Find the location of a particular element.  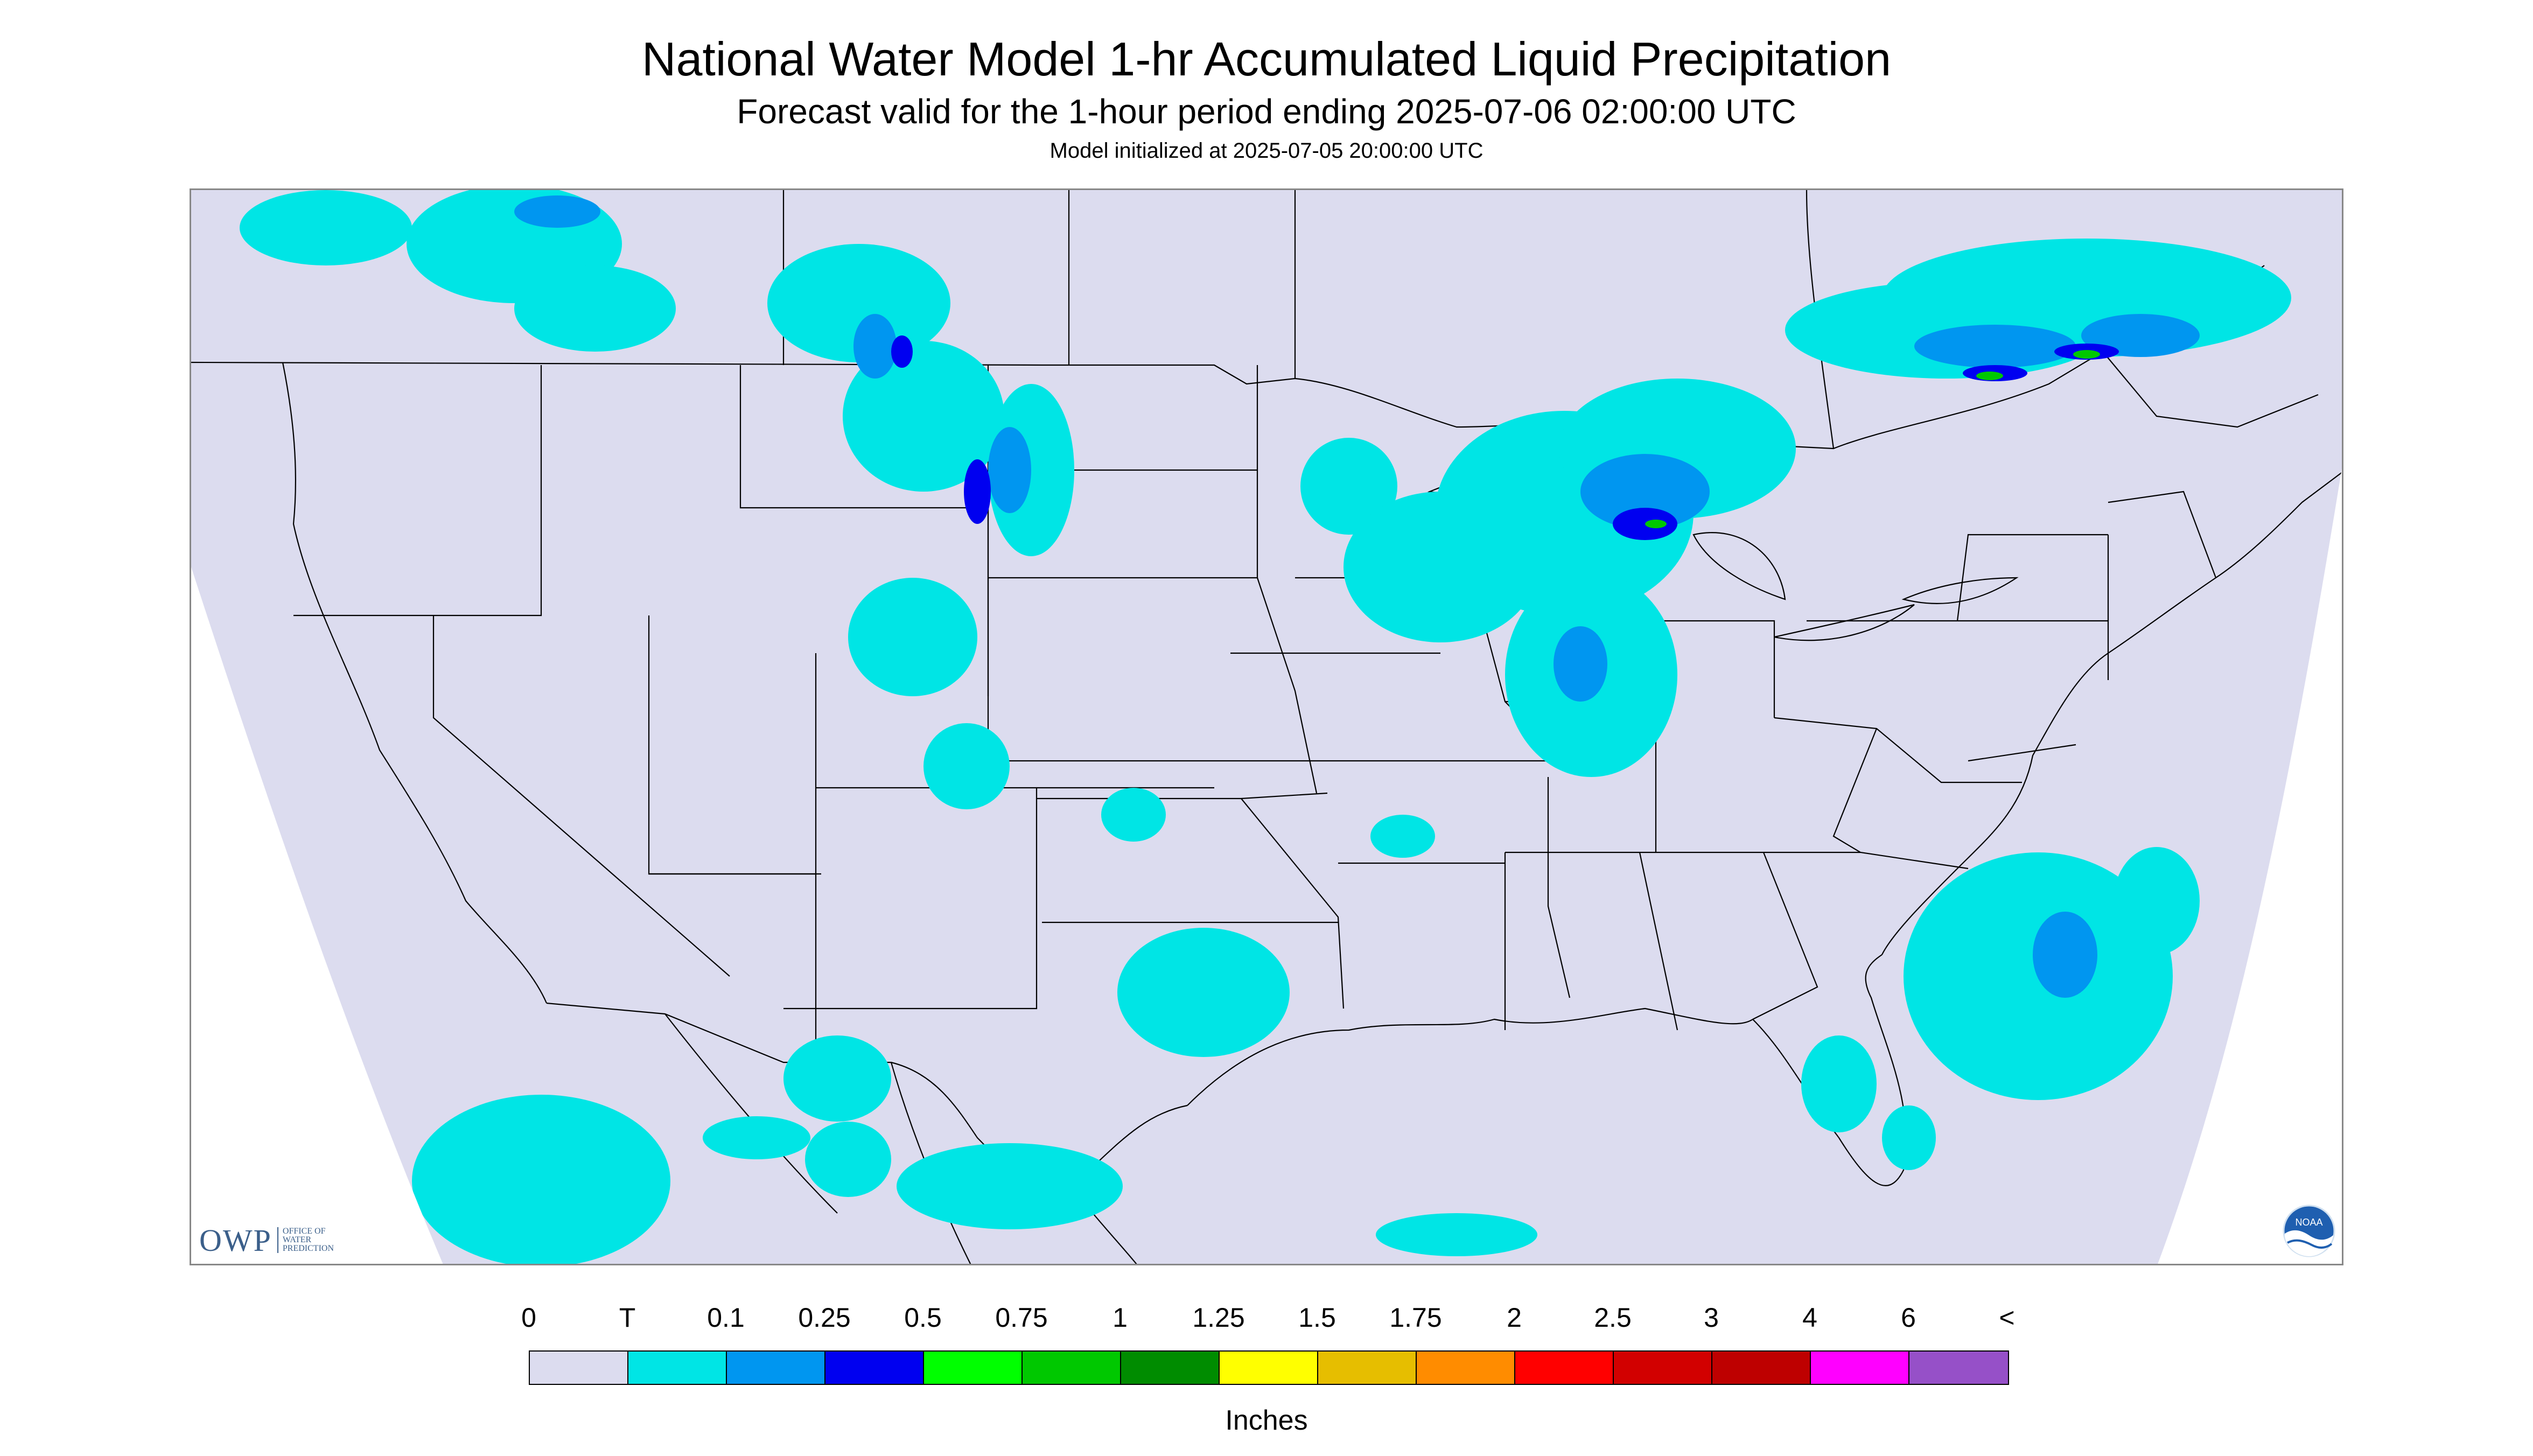

legend-label: 0.1 is located at coordinates (726, 1318).